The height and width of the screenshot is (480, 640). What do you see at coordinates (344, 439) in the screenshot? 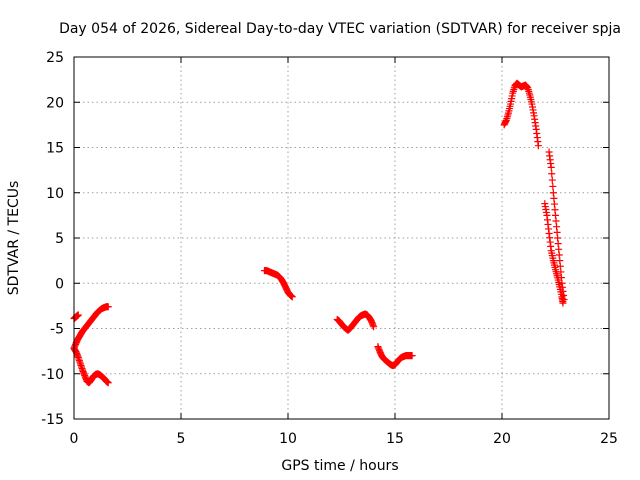
I see `x-tick-labels: 0 5 10 15 20 25` at bounding box center [344, 439].